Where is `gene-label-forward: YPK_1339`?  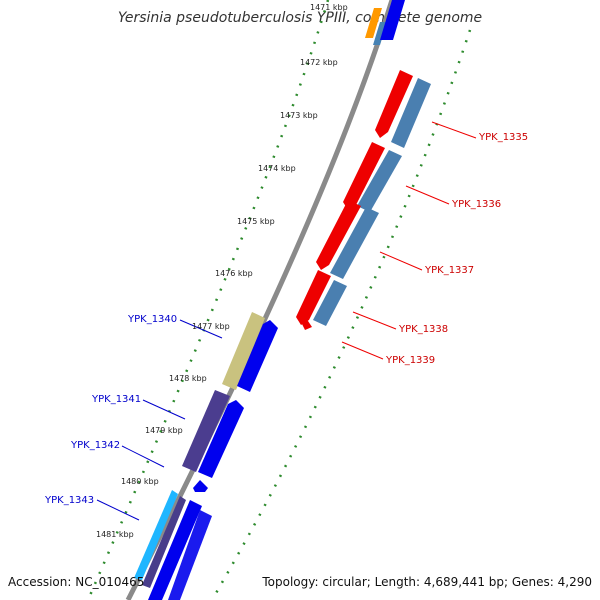 gene-label-forward: YPK_1339 is located at coordinates (410, 360).